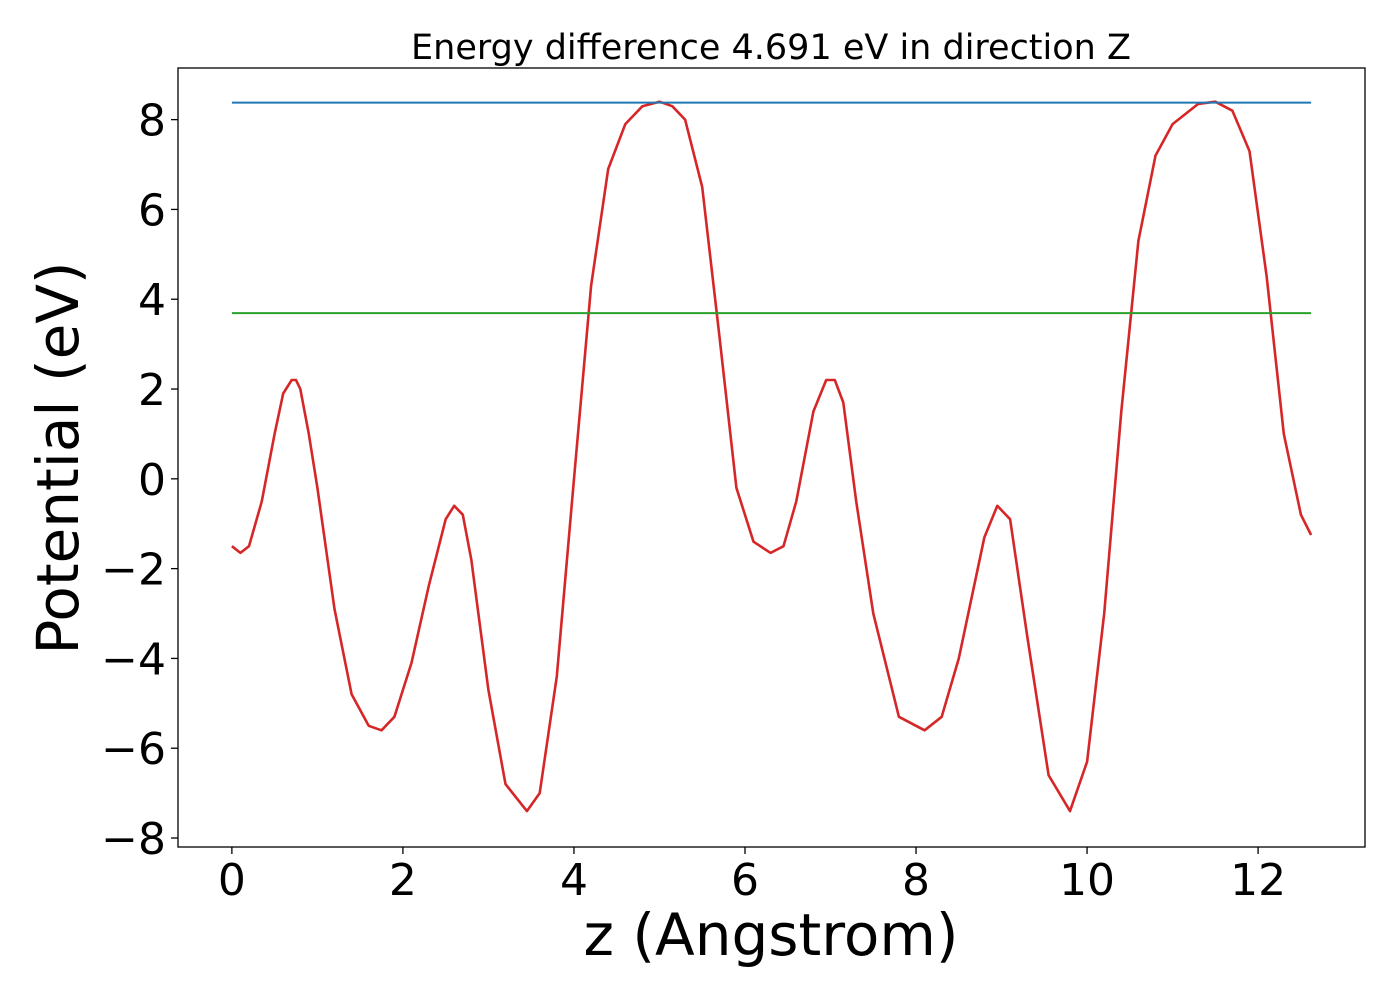 This screenshot has width=1400, height=1000. What do you see at coordinates (133, 659) in the screenshot?
I see `y-tick-label: −4` at bounding box center [133, 659].